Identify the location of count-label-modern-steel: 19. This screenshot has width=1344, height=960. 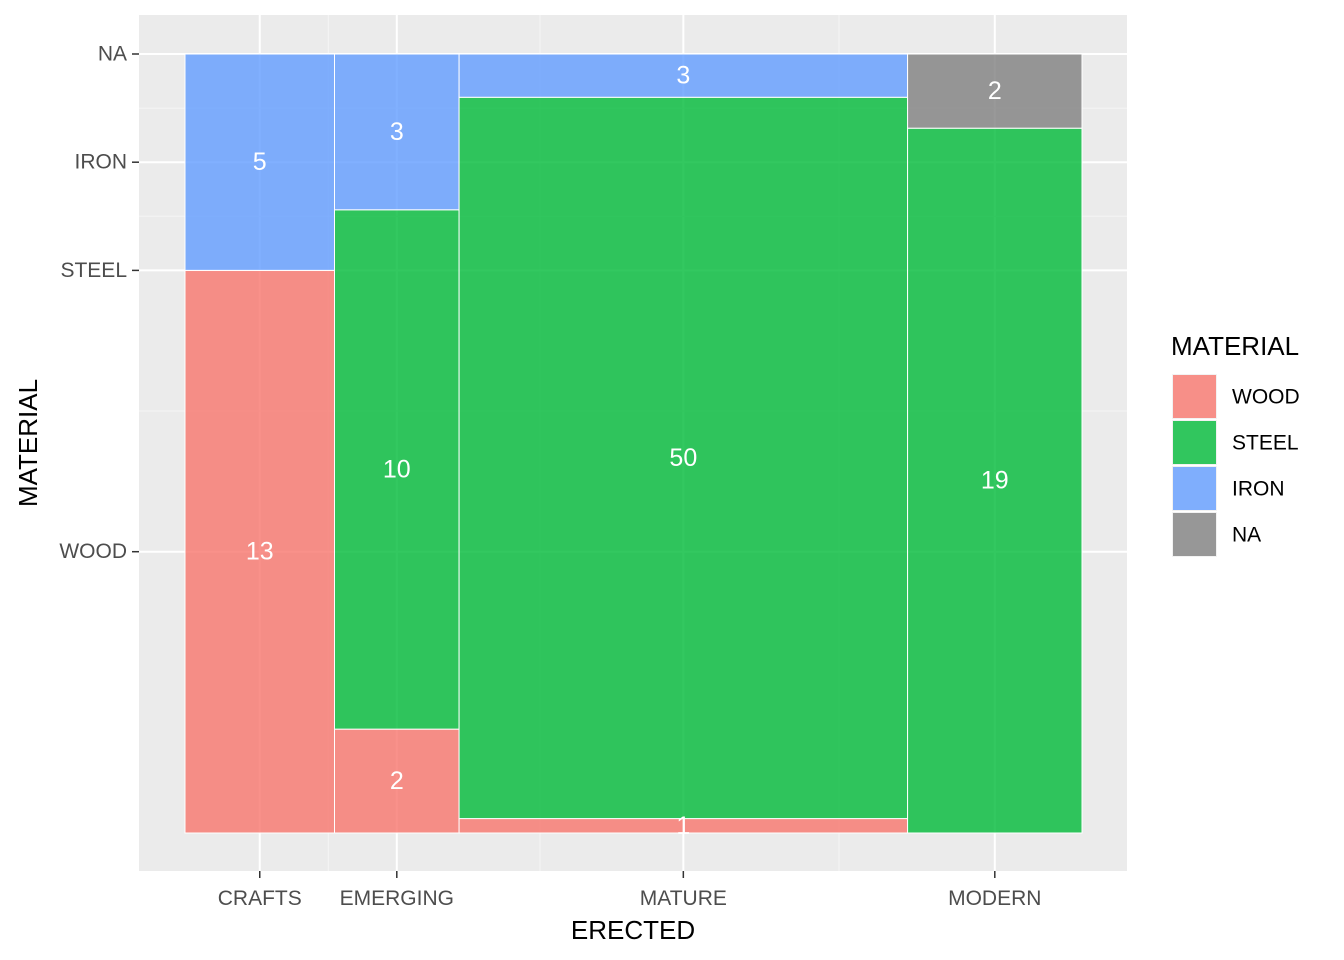
(995, 481).